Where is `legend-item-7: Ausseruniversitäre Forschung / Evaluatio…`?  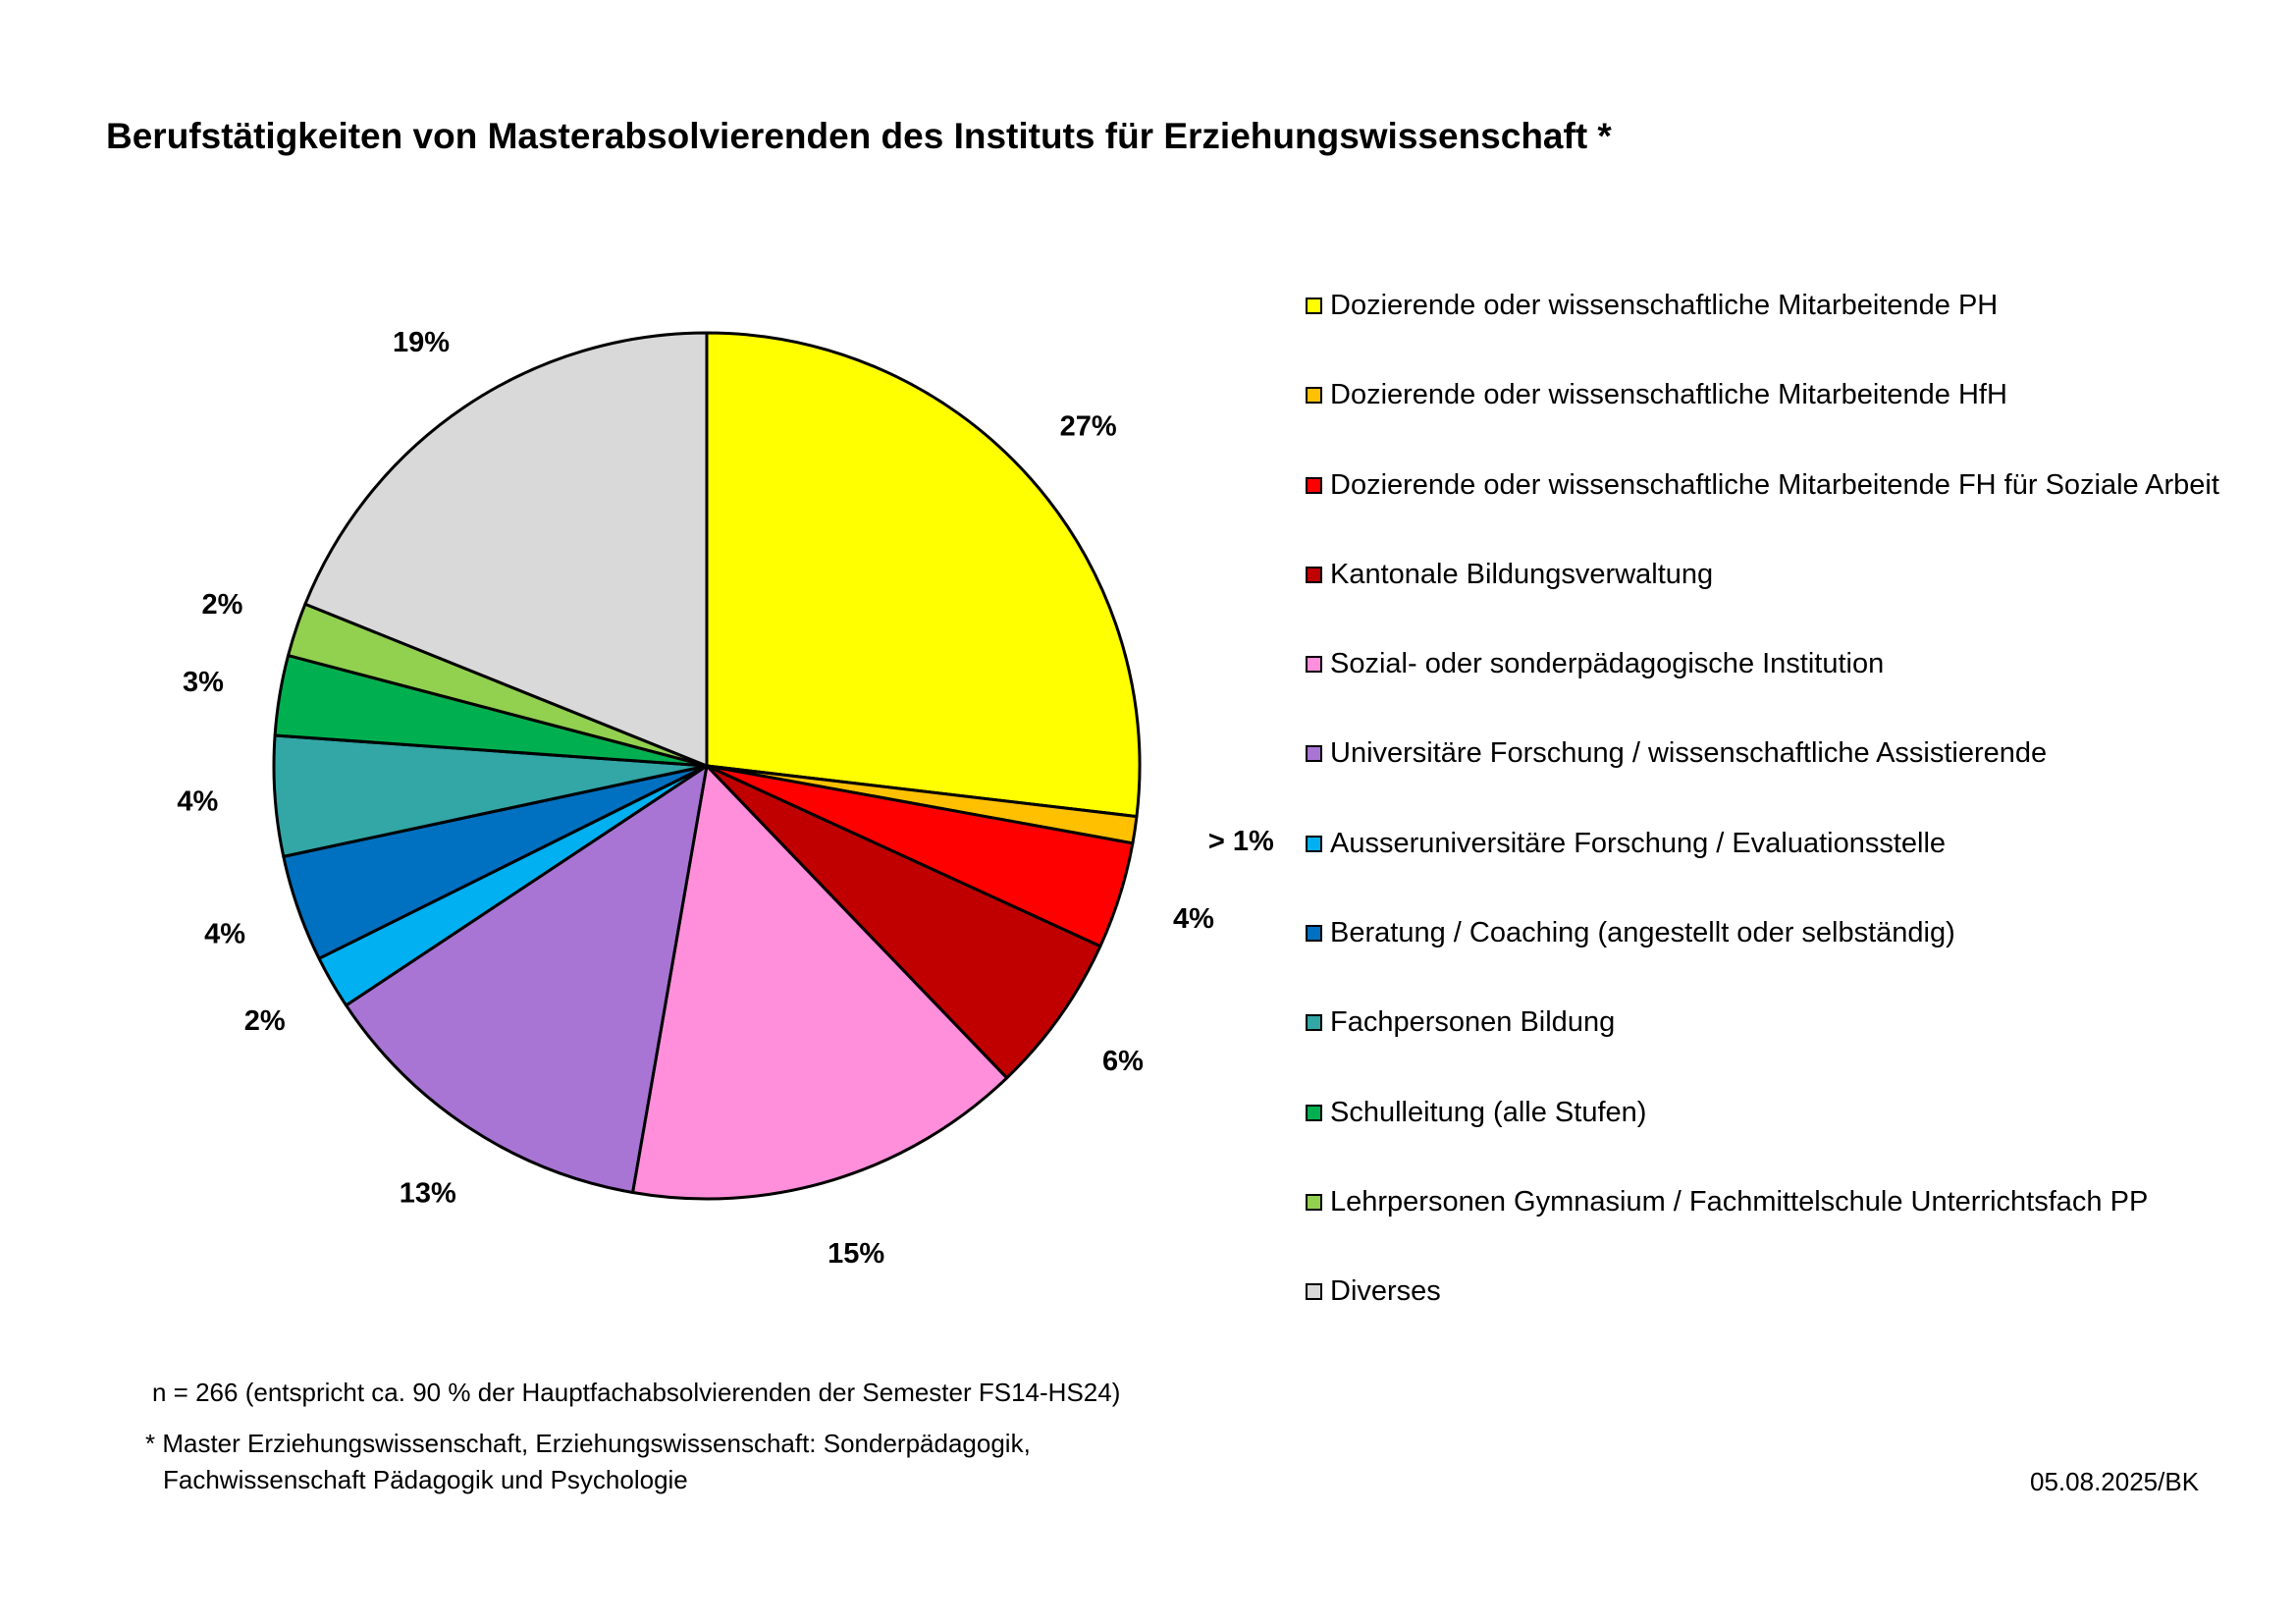
legend-item-7: Ausseruniversitäre Forschung / Evaluatio… is located at coordinates (1762, 869).